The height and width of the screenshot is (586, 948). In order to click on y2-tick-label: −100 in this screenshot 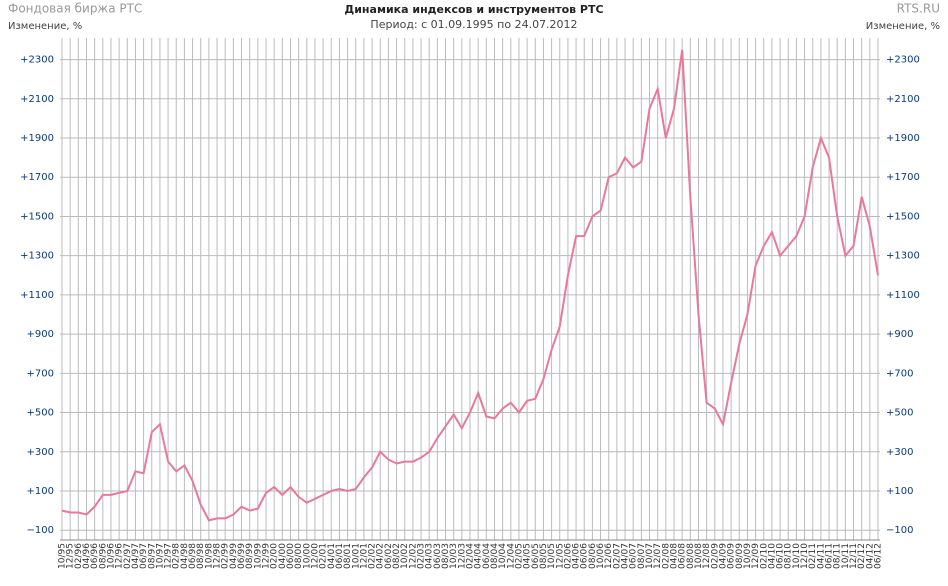, I will do `click(899, 530)`.